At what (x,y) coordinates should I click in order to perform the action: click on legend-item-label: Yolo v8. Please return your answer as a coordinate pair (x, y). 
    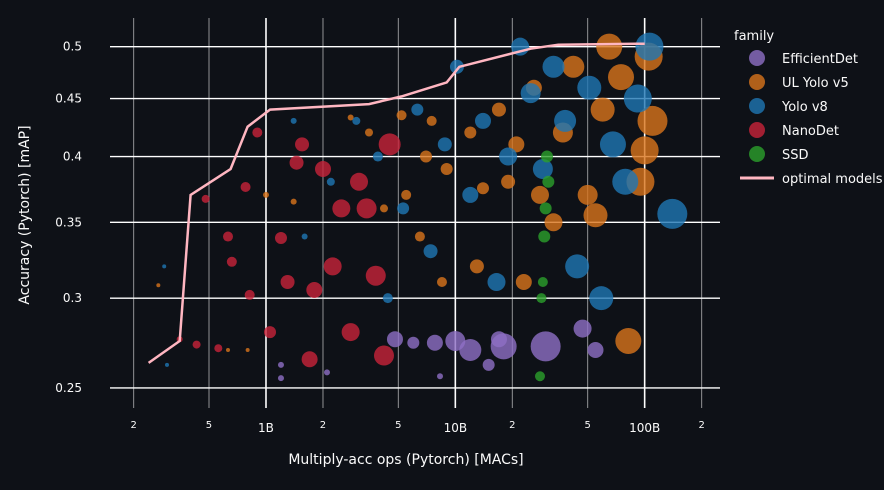
    Looking at the image, I should click on (804, 107).